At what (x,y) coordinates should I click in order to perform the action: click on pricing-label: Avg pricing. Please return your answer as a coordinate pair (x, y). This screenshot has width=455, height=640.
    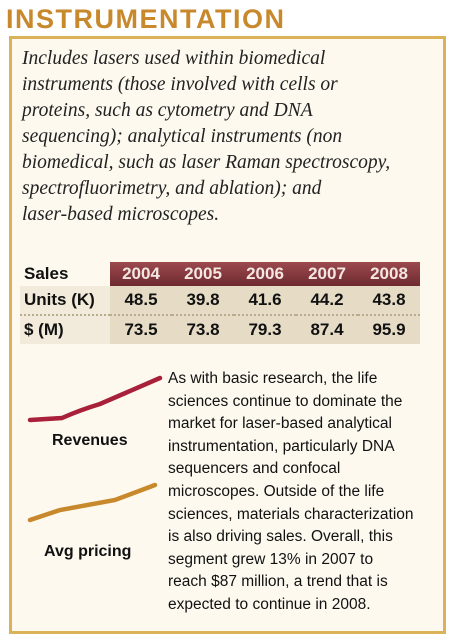
    Looking at the image, I should click on (88, 551).